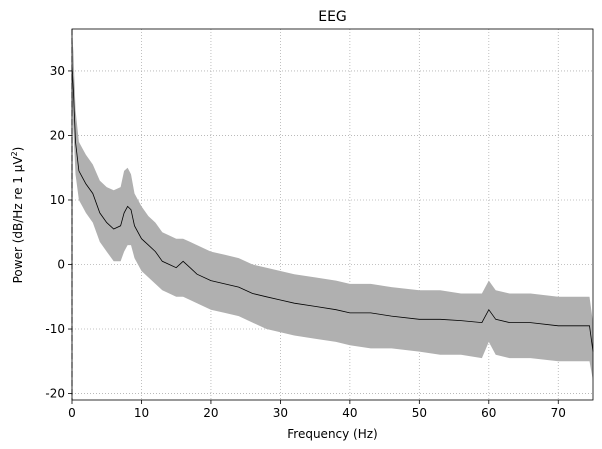  Describe the element at coordinates (18, 220) in the screenshot. I see `y-axis-label-main: Power (dB/Hz re 1 μV` at that location.